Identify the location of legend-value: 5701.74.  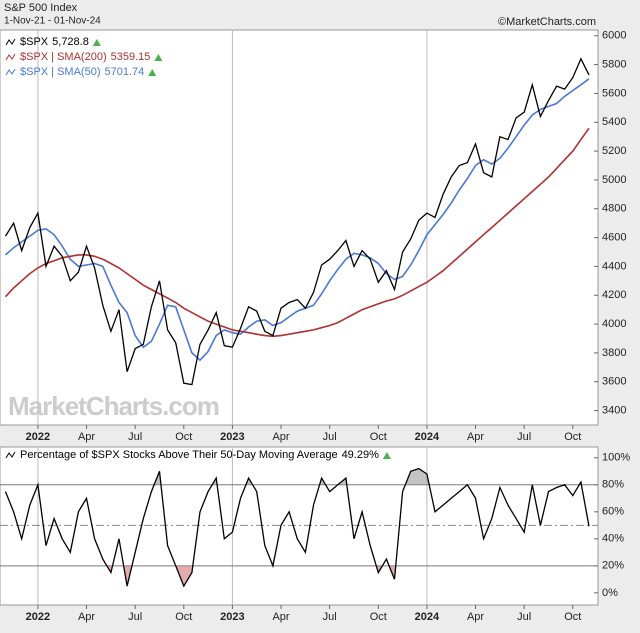
(125, 72).